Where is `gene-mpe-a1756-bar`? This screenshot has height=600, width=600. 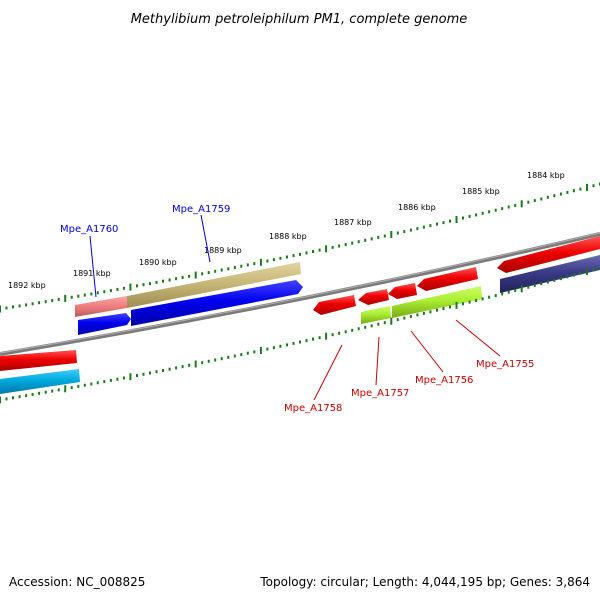
gene-mpe-a1756-bar is located at coordinates (437, 302).